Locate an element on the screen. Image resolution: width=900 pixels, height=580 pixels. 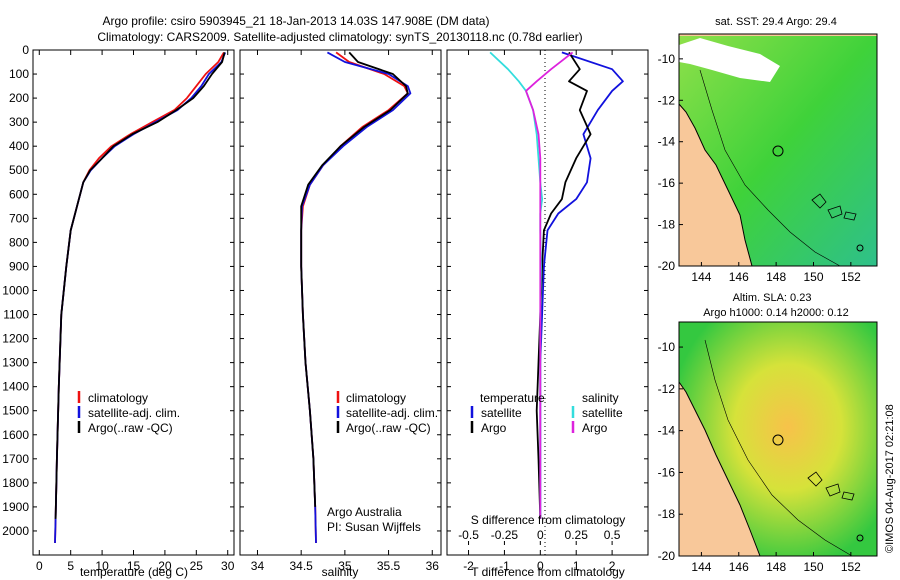
x-tick-label: 35.5 is located at coordinates (389, 566).